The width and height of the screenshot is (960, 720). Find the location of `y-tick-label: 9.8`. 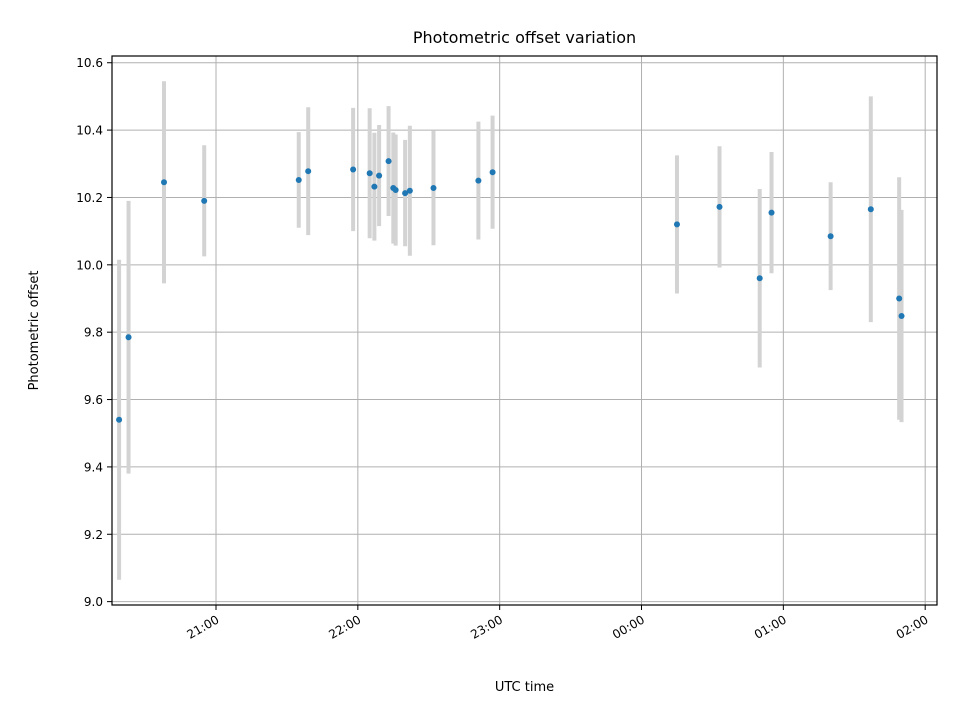

y-tick-label: 9.8 is located at coordinates (93, 333).